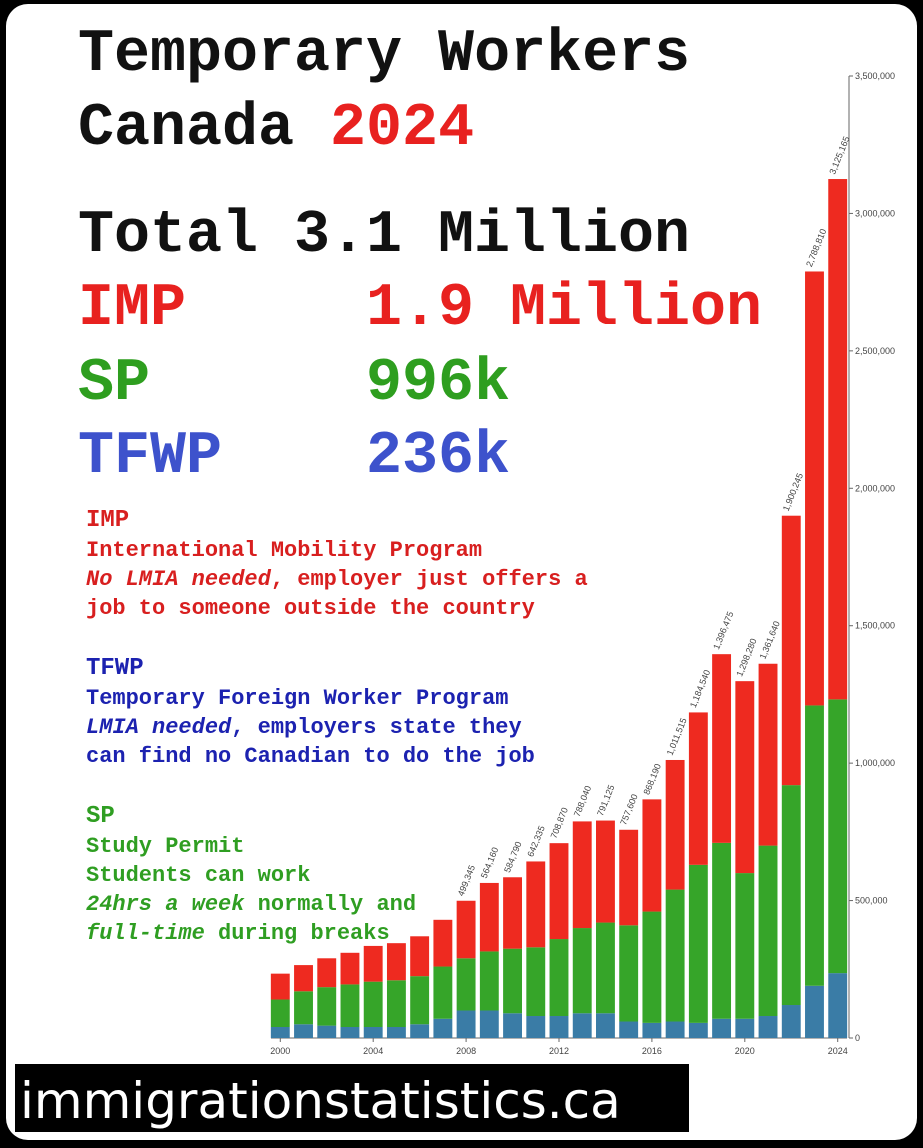  Describe the element at coordinates (165, 846) in the screenshot. I see `line-segment: Study Permit` at that location.